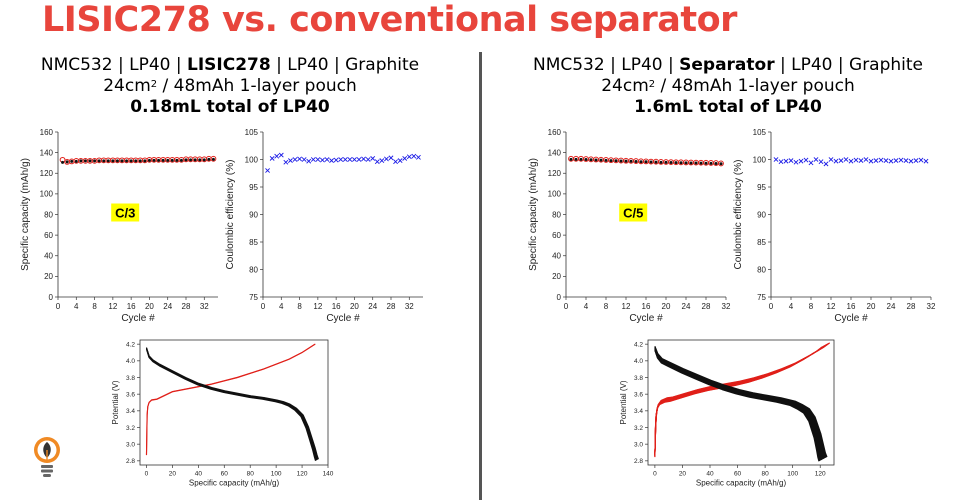 The width and height of the screenshot is (960, 500). What do you see at coordinates (47, 152) in the screenshot?
I see `left-capacity-y-tick-label: 140` at bounding box center [47, 152].